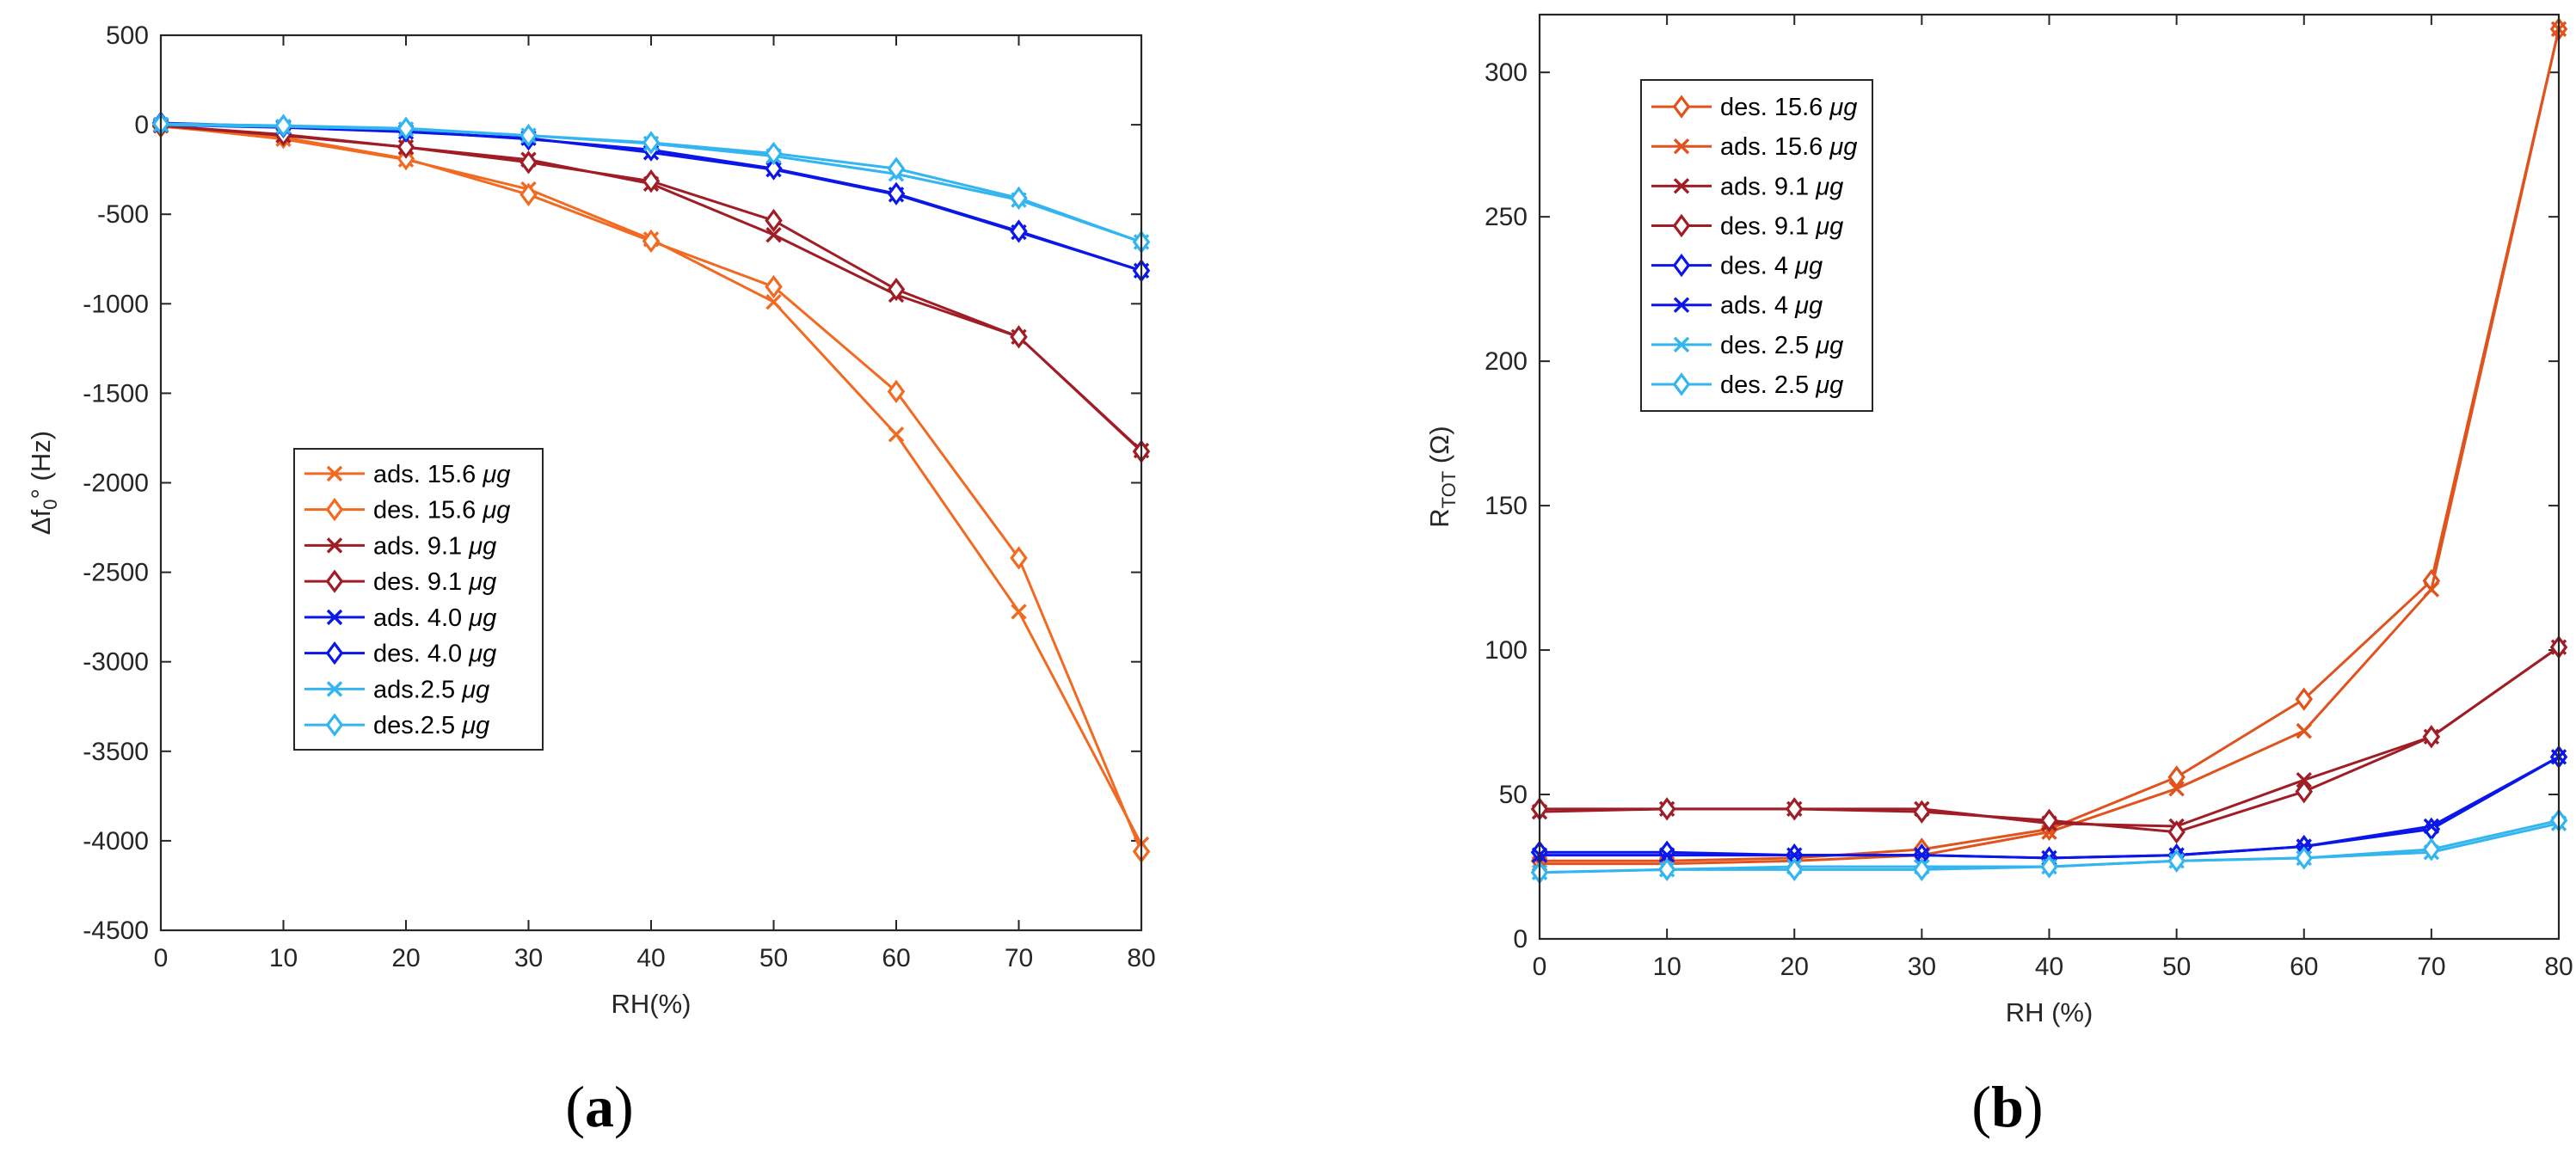  What do you see at coordinates (116, 394) in the screenshot?
I see `chart-a-y-tick-label: -1500` at bounding box center [116, 394].